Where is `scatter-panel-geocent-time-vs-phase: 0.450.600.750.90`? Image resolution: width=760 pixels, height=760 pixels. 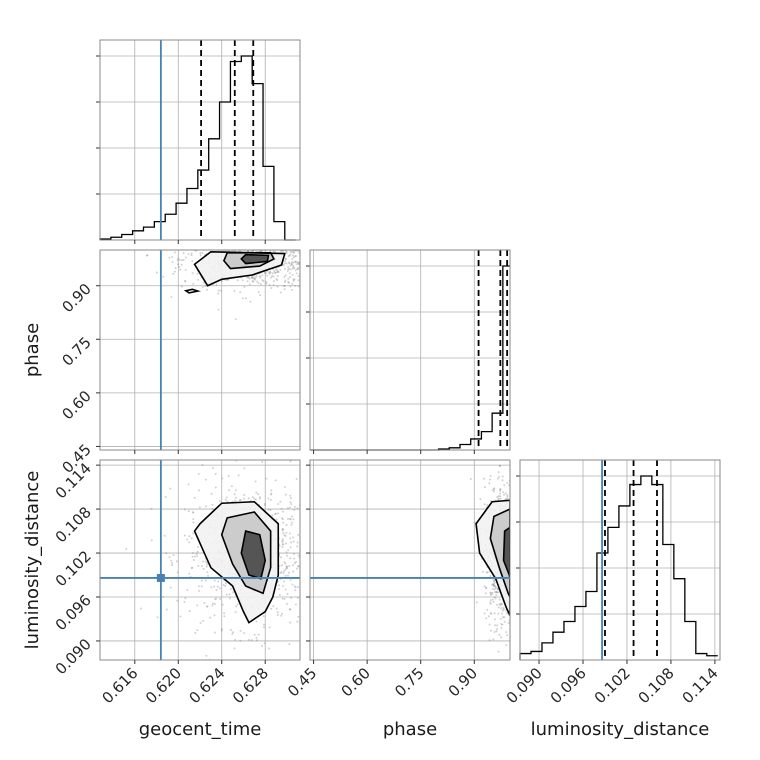 scatter-panel-geocent-time-vs-phase: 0.450.600.750.90 is located at coordinates (192, 359).